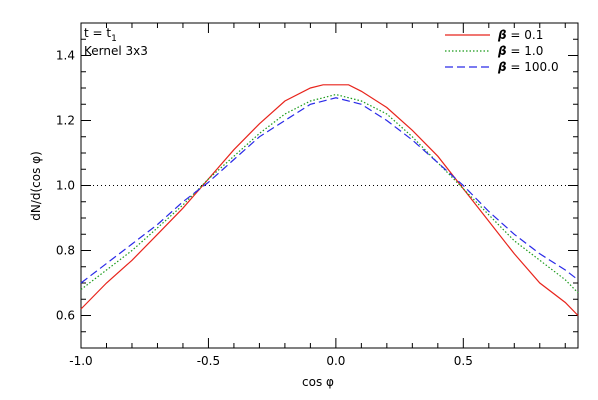  Describe the element at coordinates (528, 67) in the screenshot. I see `legend-label-2: β = 100.0` at that location.